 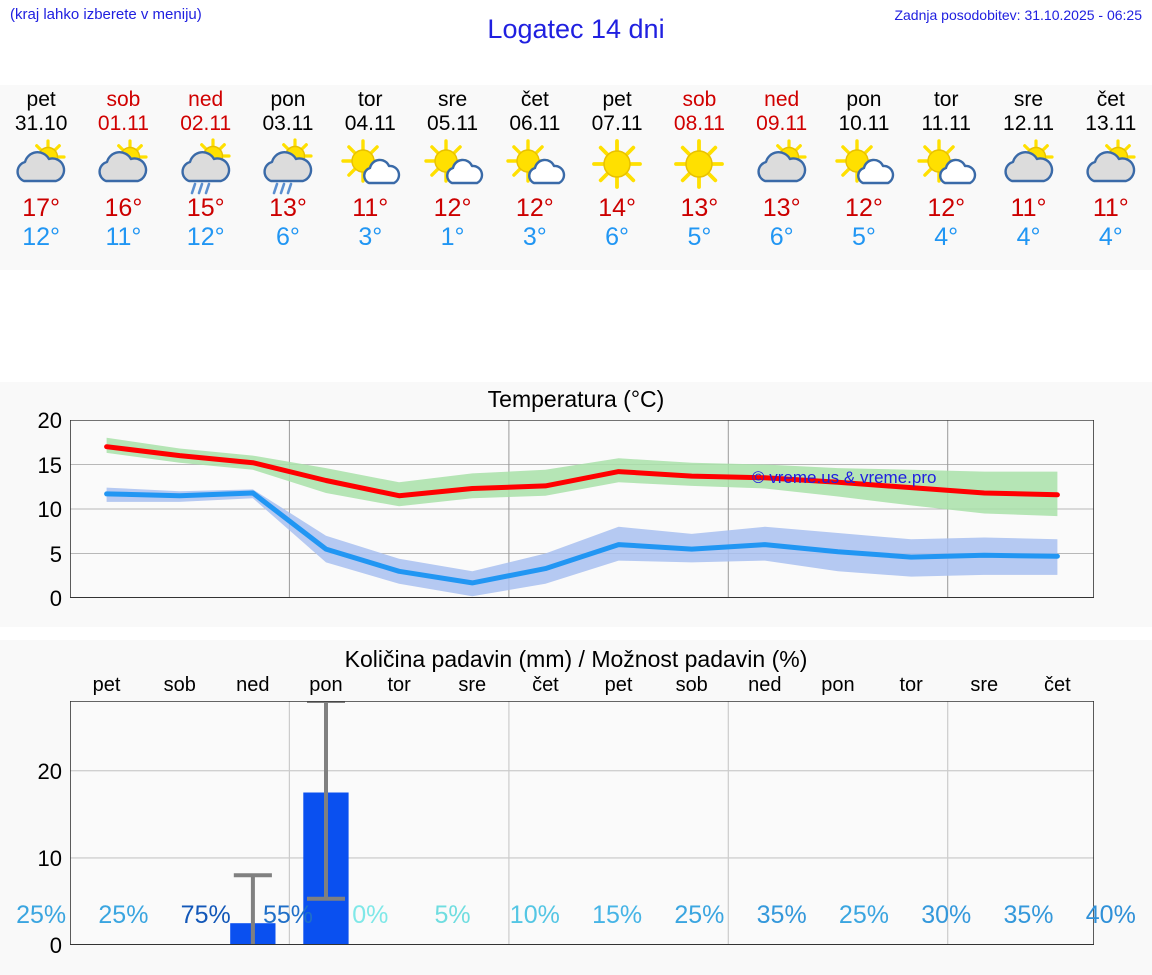 I want to click on temperature-y-tick: 15, so click(x=49, y=465).